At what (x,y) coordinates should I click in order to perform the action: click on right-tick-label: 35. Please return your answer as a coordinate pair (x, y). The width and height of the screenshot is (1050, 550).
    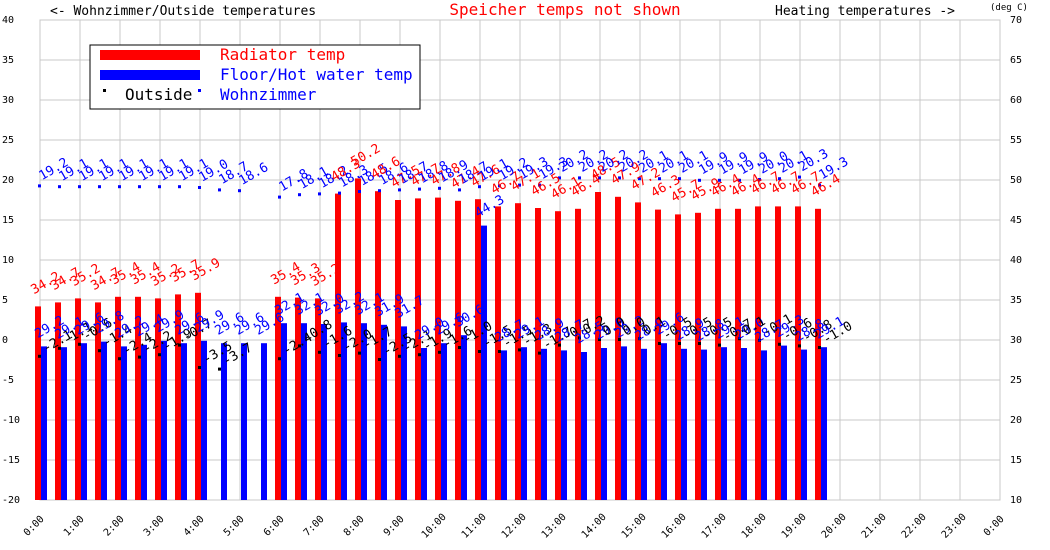
    Looking at the image, I should click on (1016, 300).